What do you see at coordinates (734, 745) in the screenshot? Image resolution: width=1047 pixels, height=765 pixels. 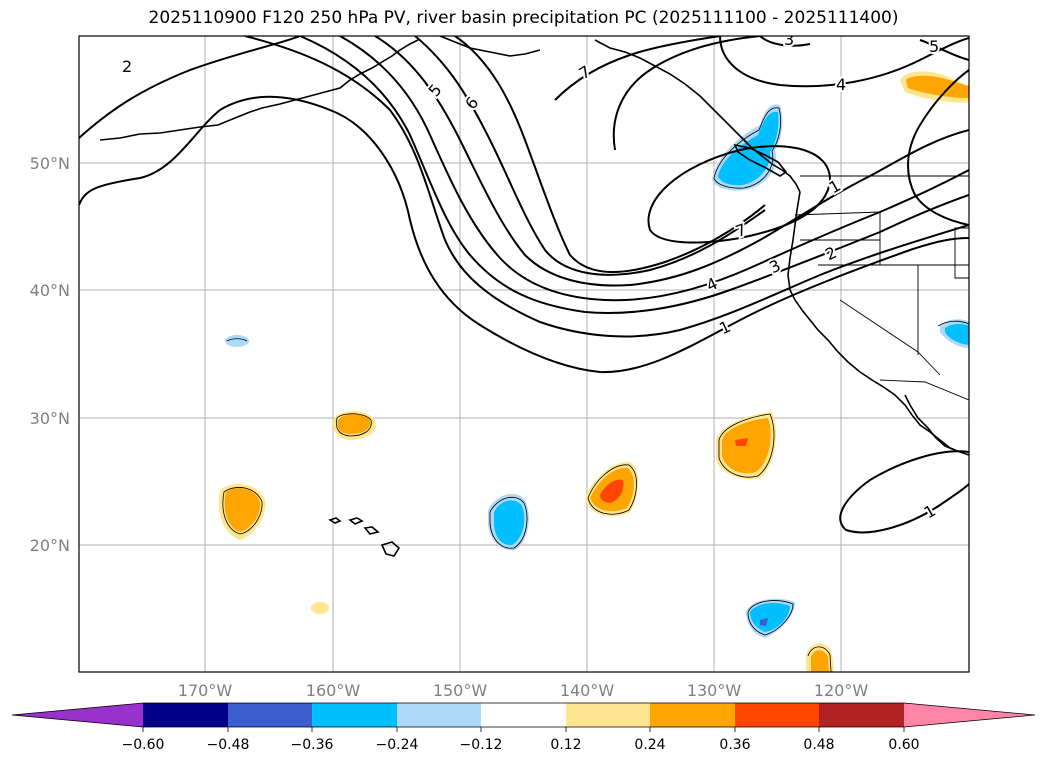 I see `colorbar-label: 0.36` at bounding box center [734, 745].